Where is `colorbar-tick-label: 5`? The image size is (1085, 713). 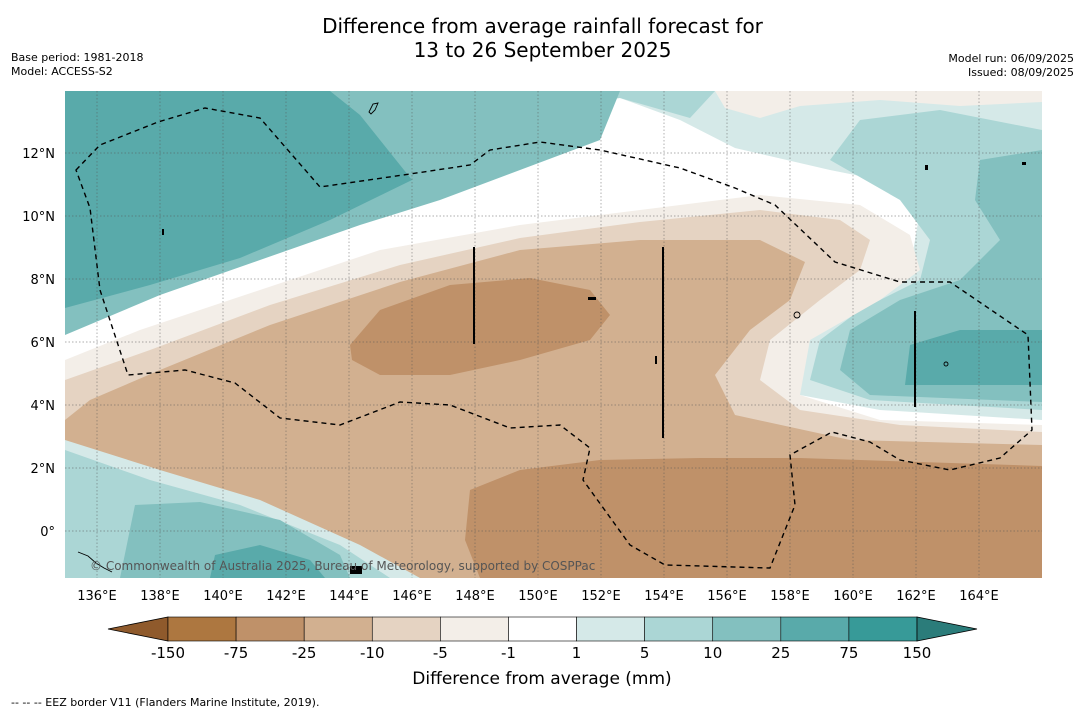
colorbar-tick-label: 5 is located at coordinates (645, 653).